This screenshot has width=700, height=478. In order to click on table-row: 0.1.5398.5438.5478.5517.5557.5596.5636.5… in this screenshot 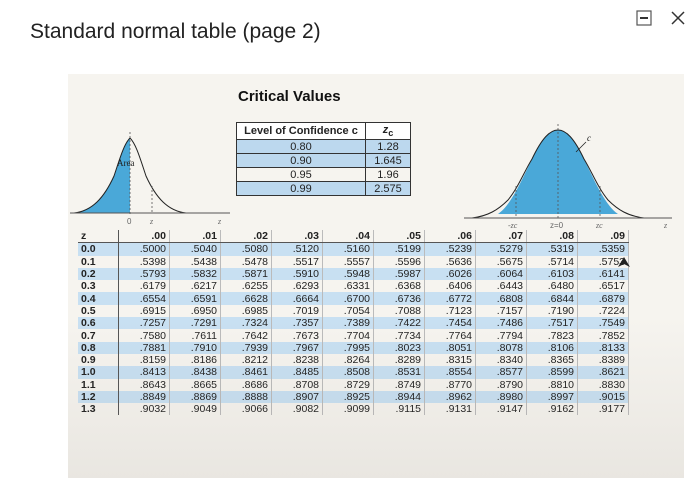, I will do `click(353, 261)`.